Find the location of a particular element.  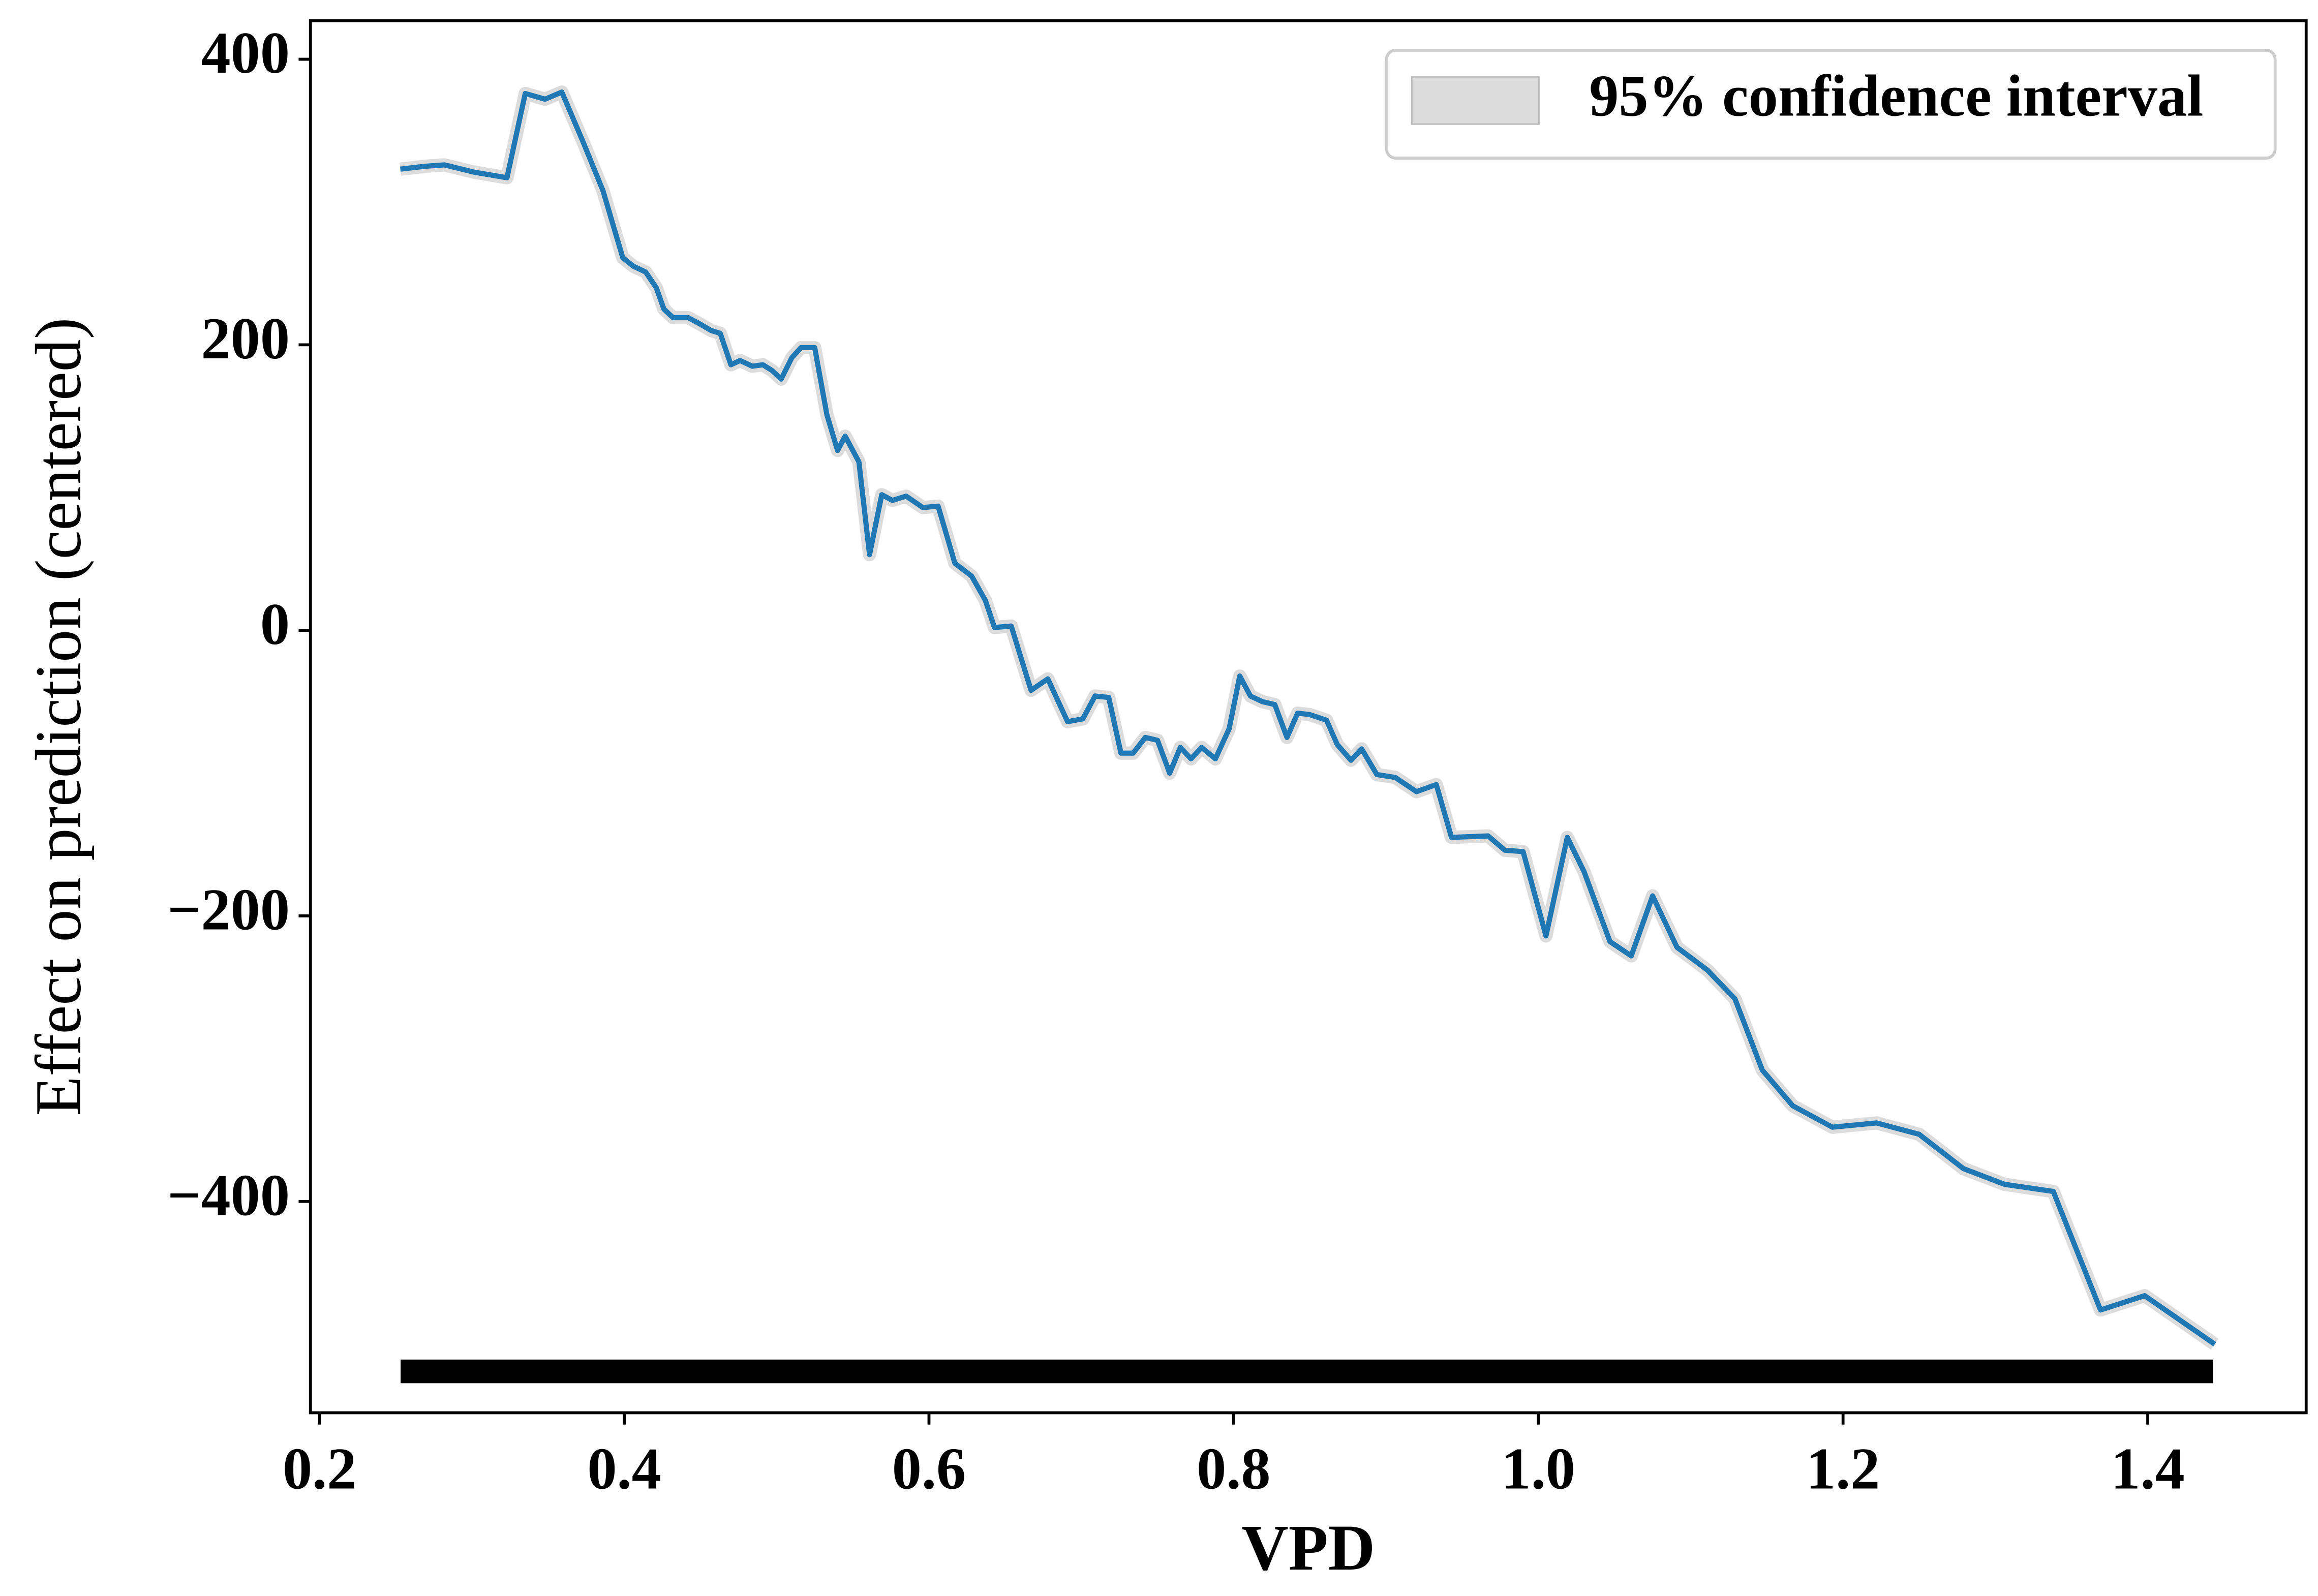

x-tick-label: 1.2 is located at coordinates (1843, 1468).